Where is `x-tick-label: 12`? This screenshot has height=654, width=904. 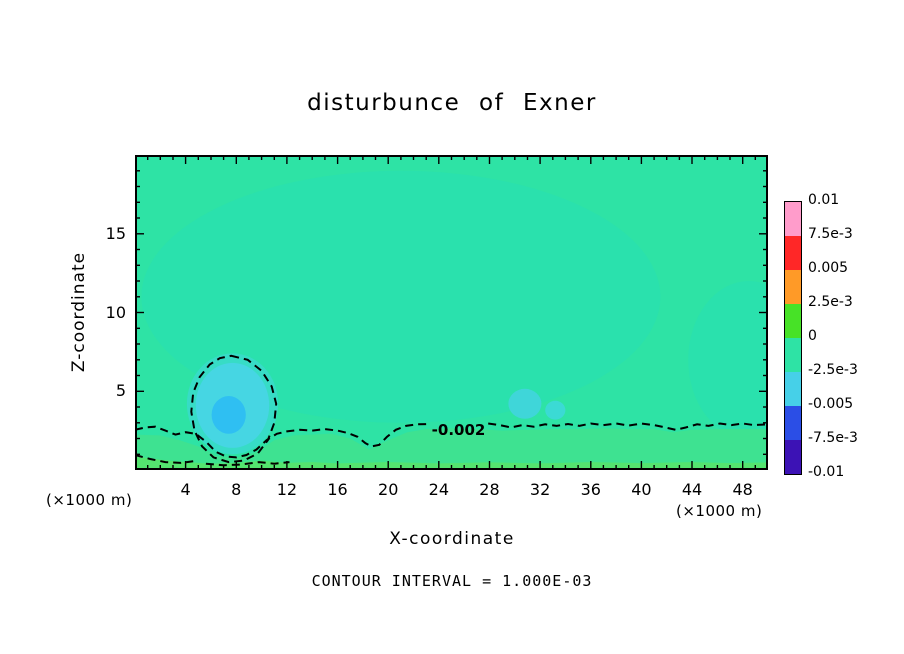
x-tick-label: 12 is located at coordinates (287, 489).